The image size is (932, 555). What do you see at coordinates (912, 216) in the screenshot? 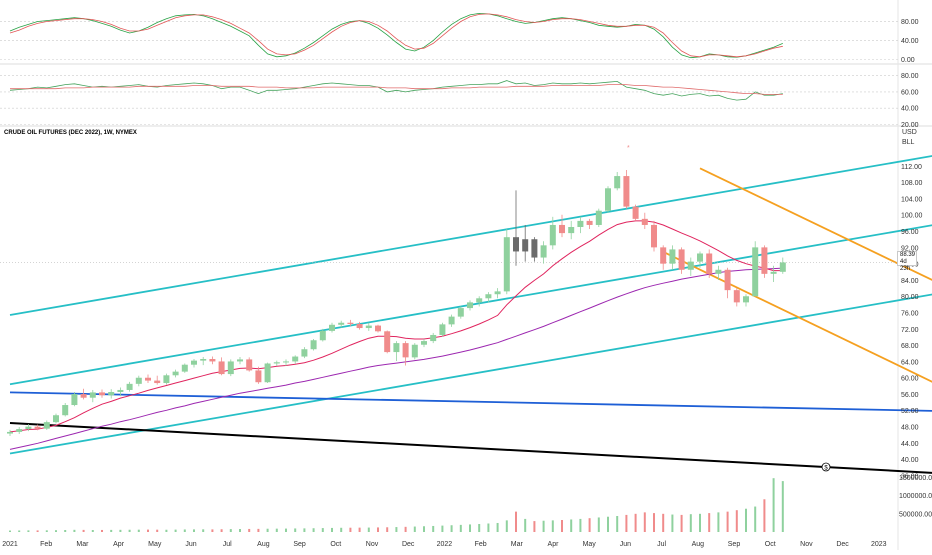
I see `price-tick-label: 100.00` at bounding box center [912, 216].